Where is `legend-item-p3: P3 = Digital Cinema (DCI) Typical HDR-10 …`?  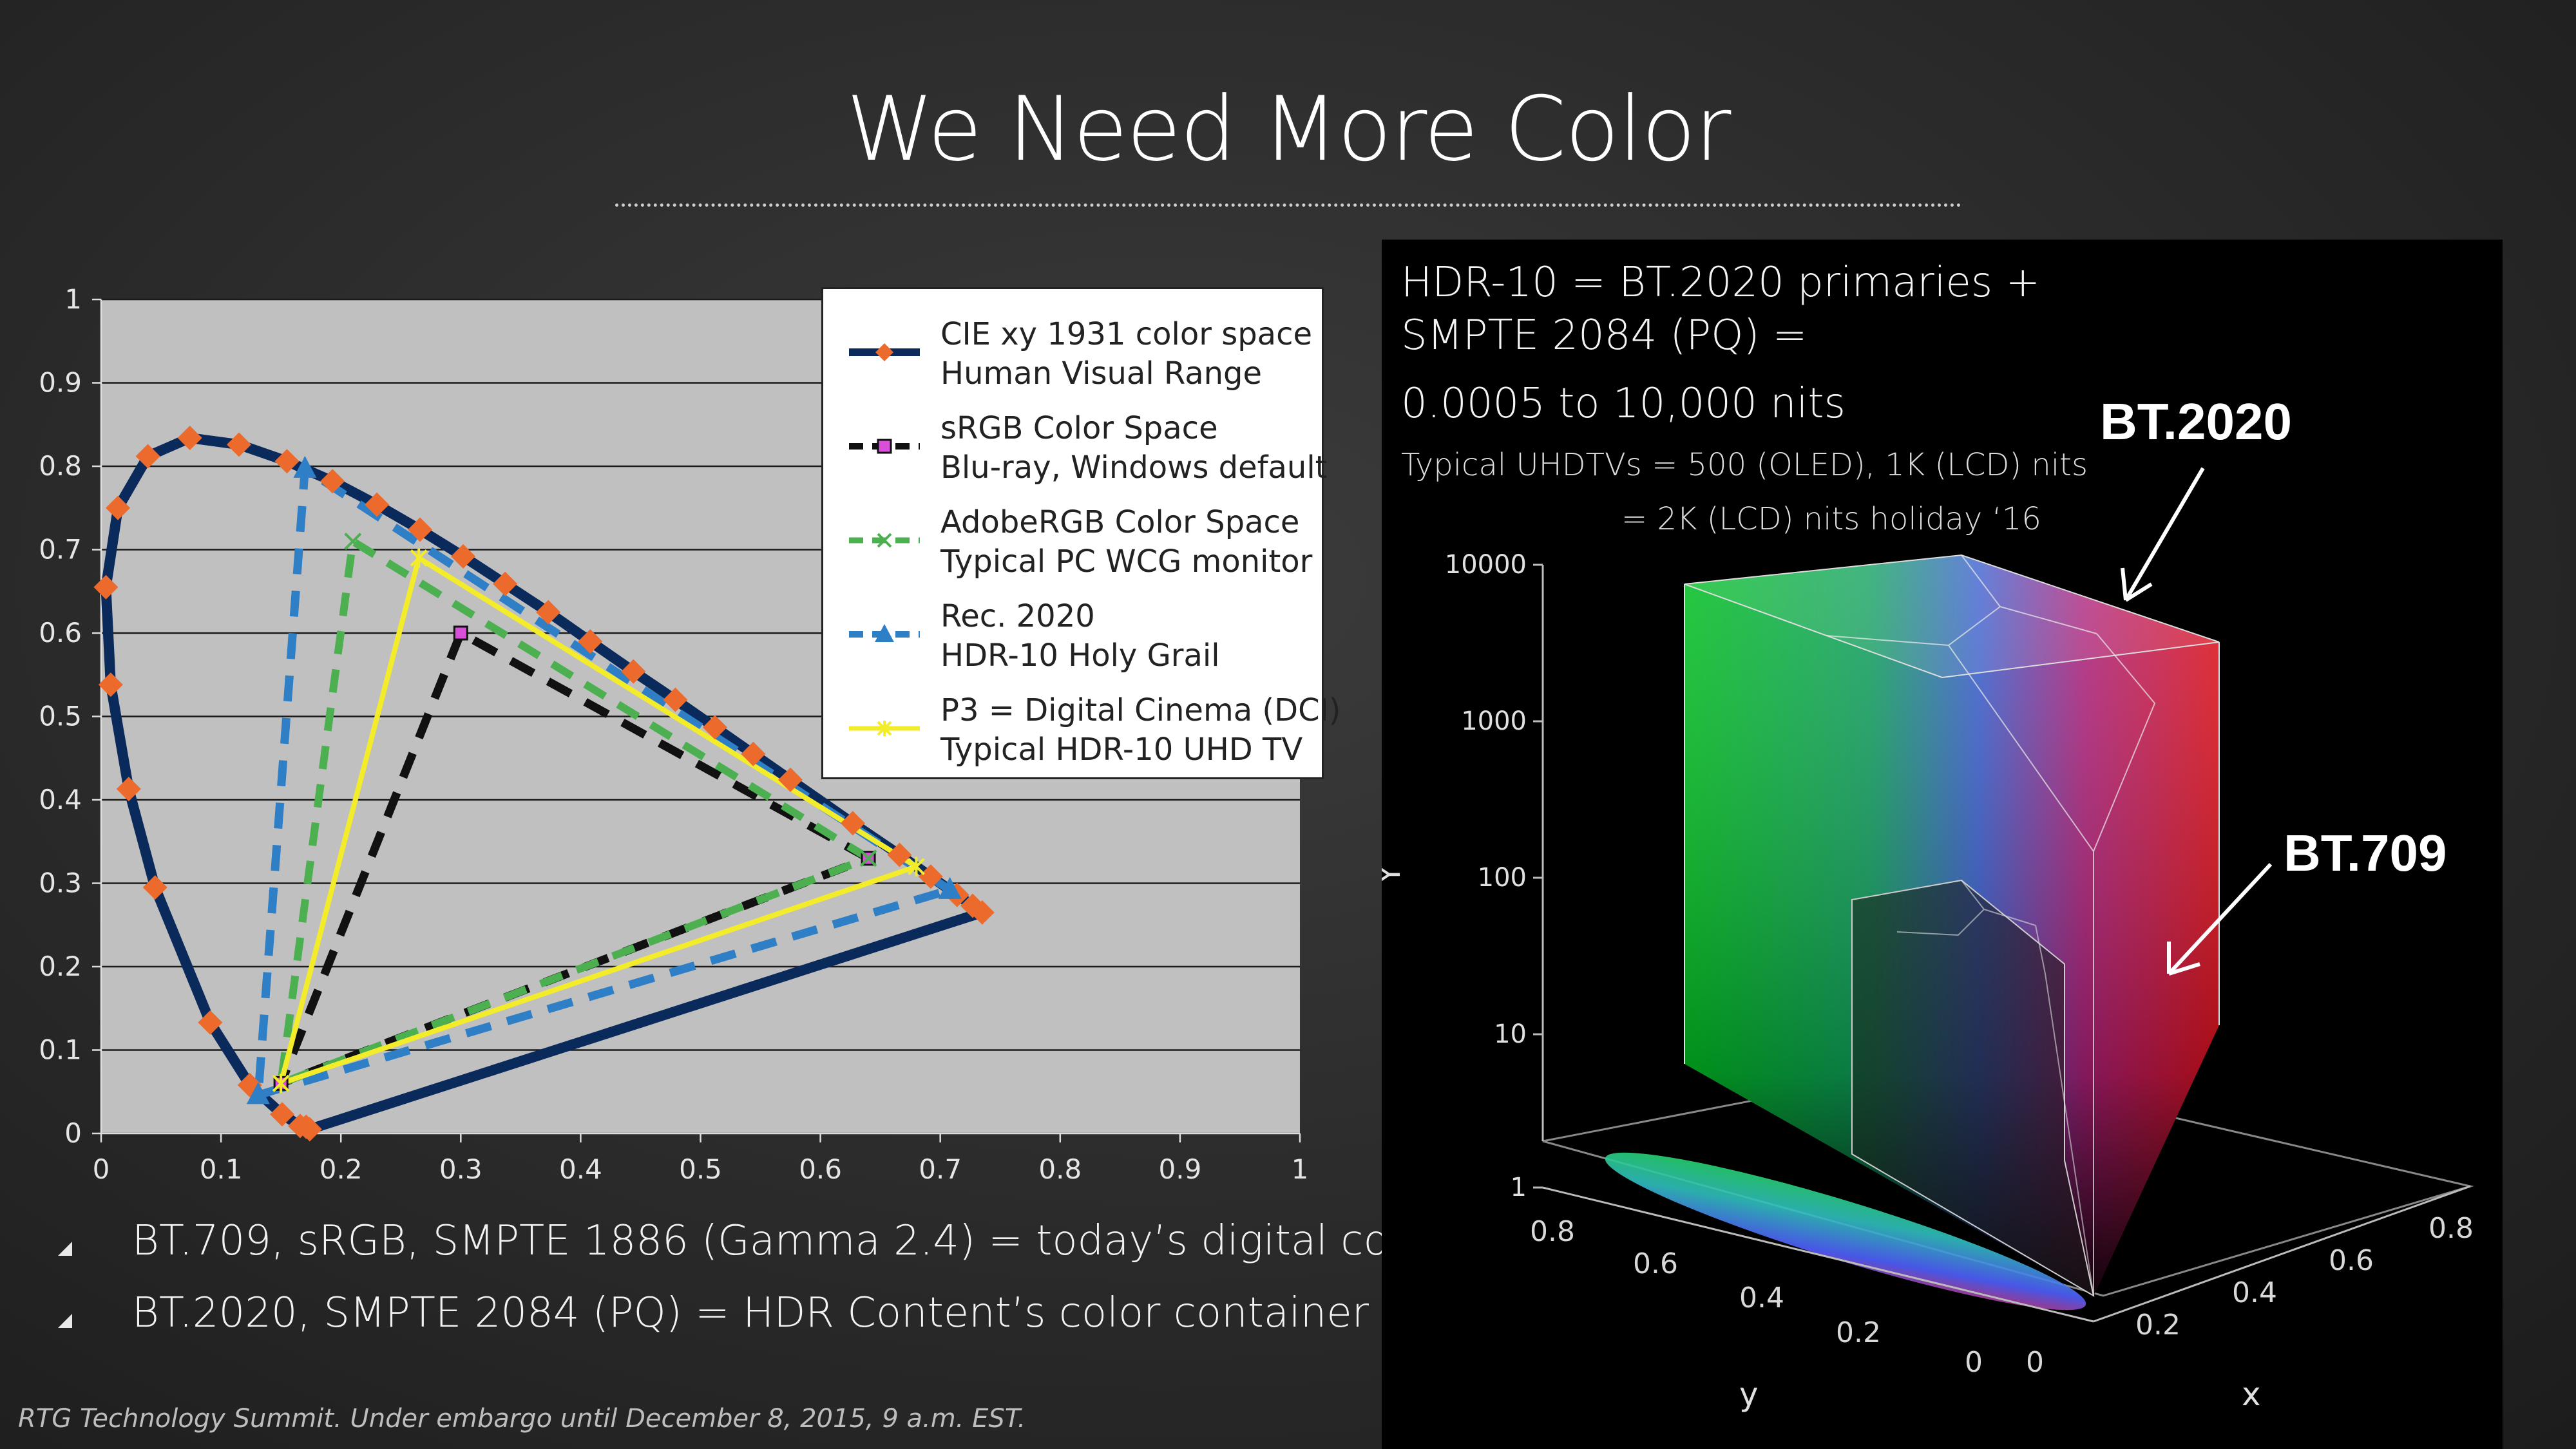 legend-item-p3: P3 = Digital Cinema (DCI) Typical HDR-10 … is located at coordinates (1081, 733).